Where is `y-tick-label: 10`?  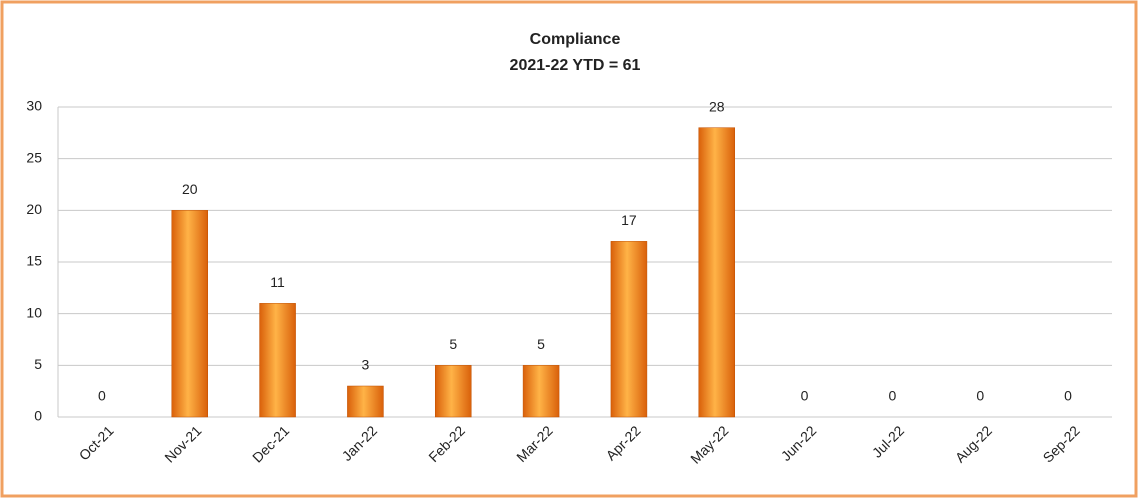
y-tick-label: 10 is located at coordinates (34, 312).